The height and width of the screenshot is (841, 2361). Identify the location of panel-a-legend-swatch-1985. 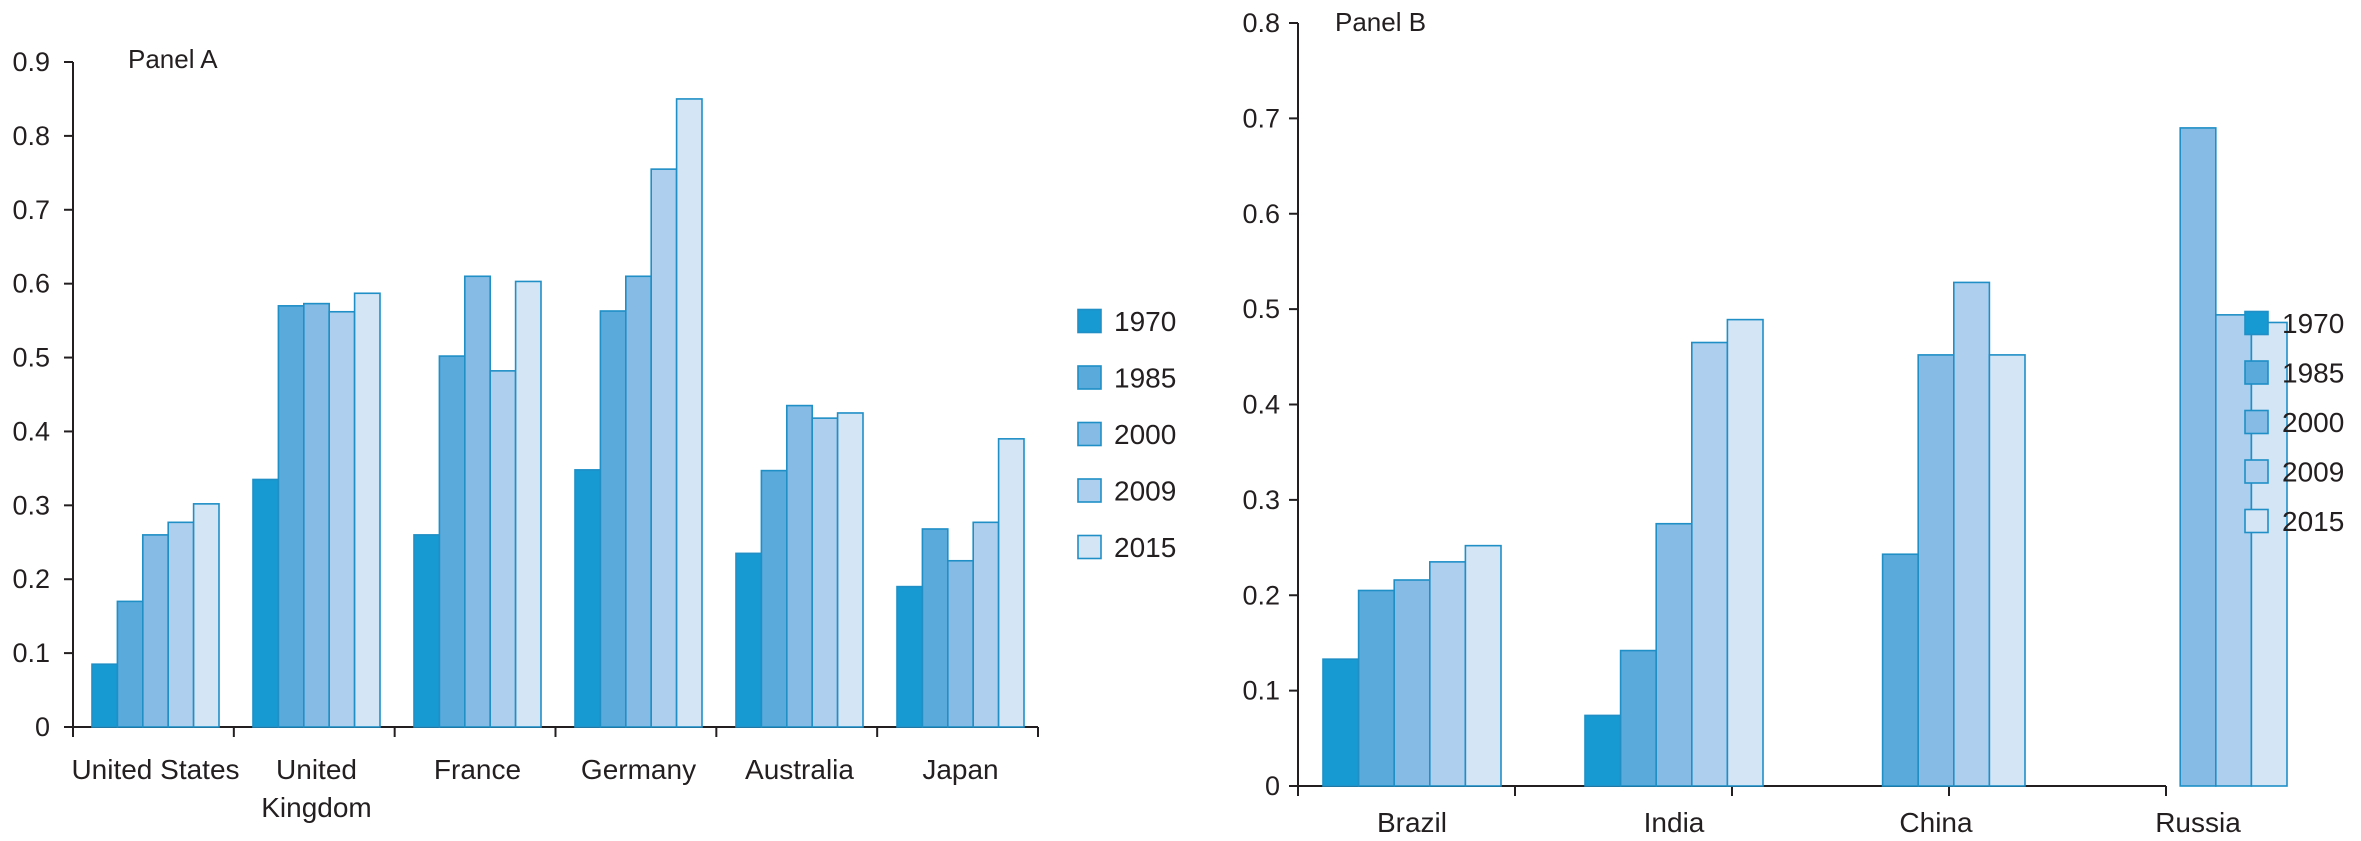
(1089, 377).